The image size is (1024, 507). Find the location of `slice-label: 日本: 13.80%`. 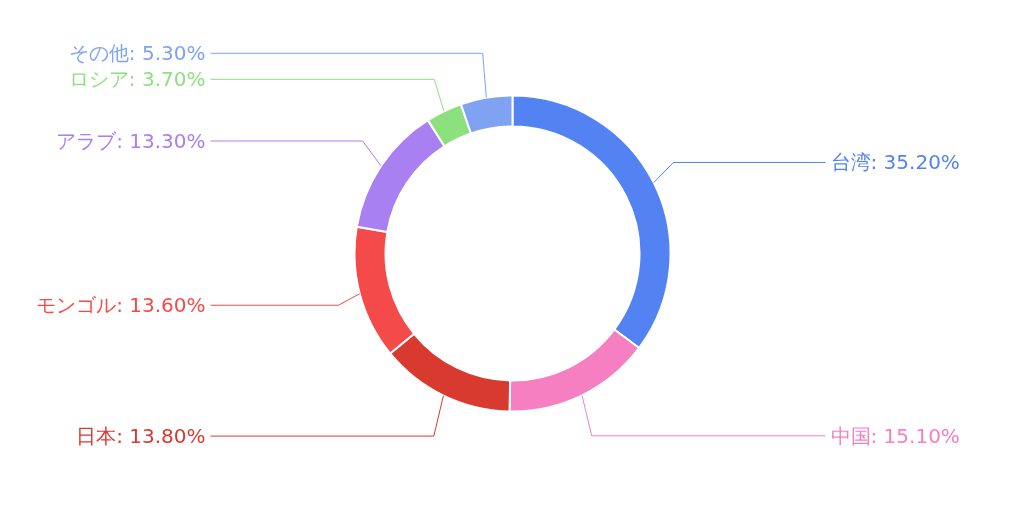

slice-label: 日本: 13.80% is located at coordinates (141, 436).